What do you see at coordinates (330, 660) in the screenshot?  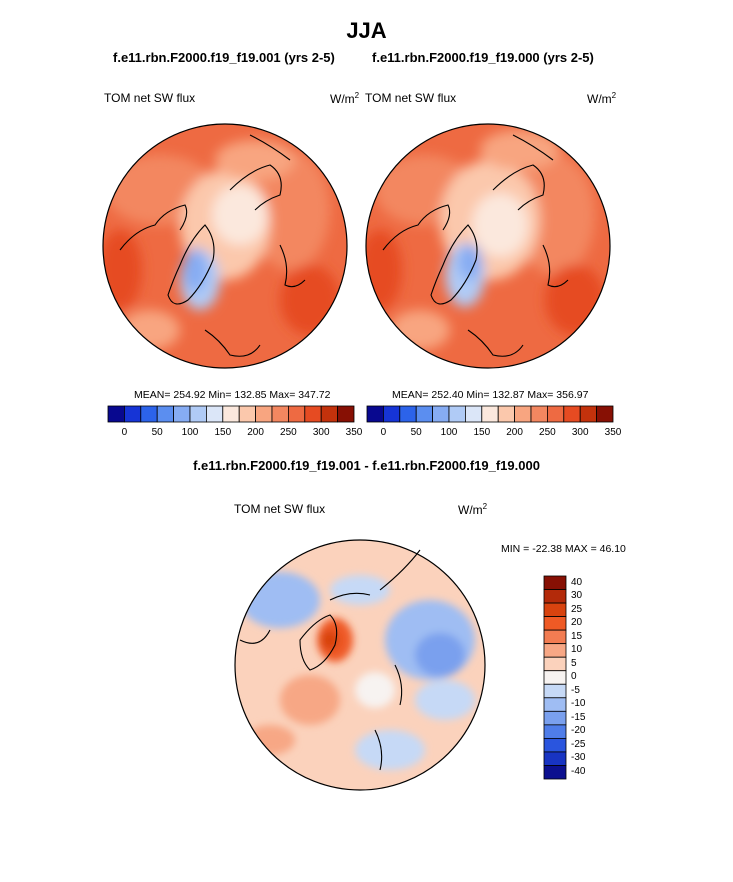 I see `diff-coastlines` at bounding box center [330, 660].